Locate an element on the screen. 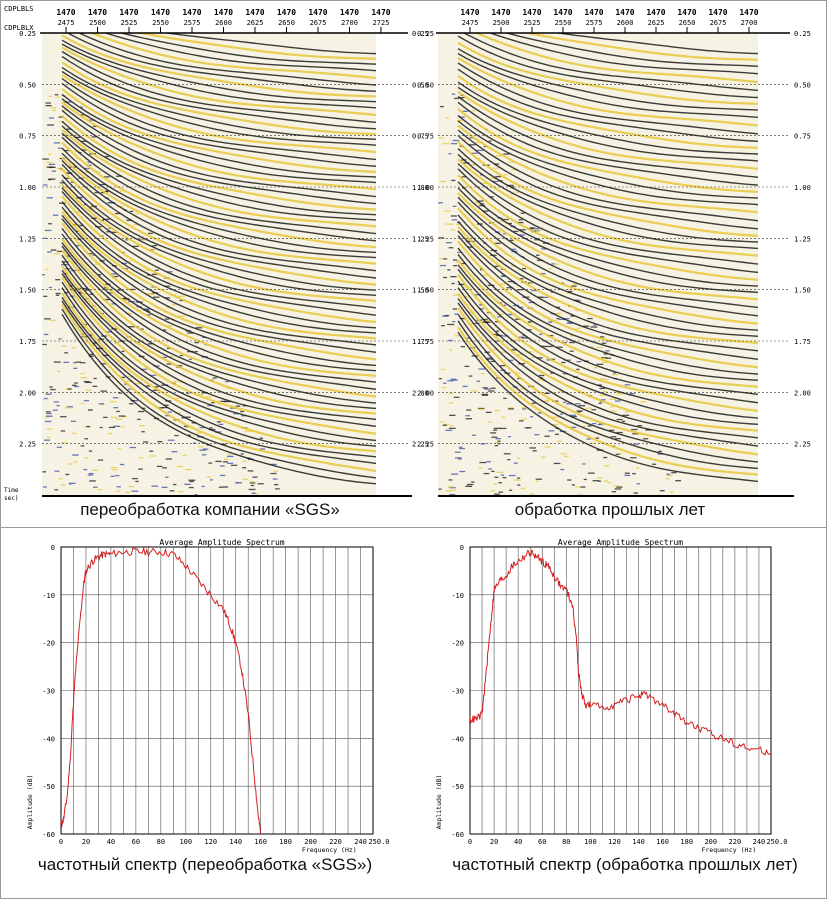 The height and width of the screenshot is (899, 827). time-tick-label-right: 0.50 is located at coordinates (802, 85).